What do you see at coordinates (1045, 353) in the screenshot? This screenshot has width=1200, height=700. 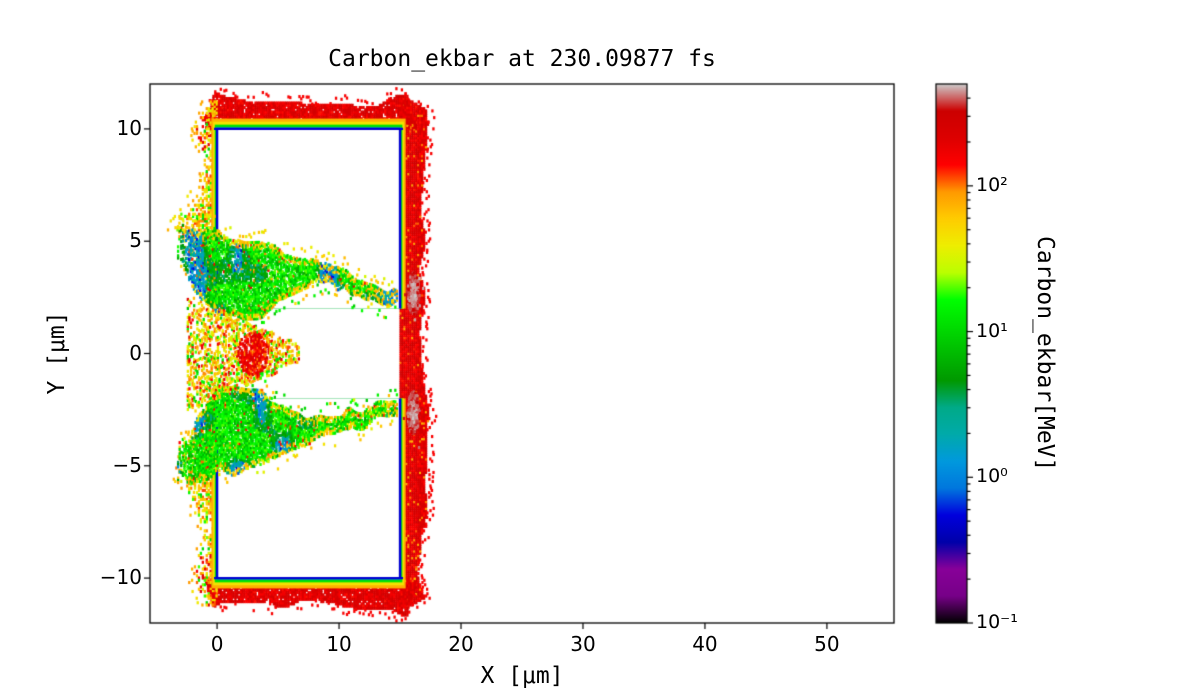 I see `colorbar-label: Carbon_ekbar[MeV]` at bounding box center [1045, 353].